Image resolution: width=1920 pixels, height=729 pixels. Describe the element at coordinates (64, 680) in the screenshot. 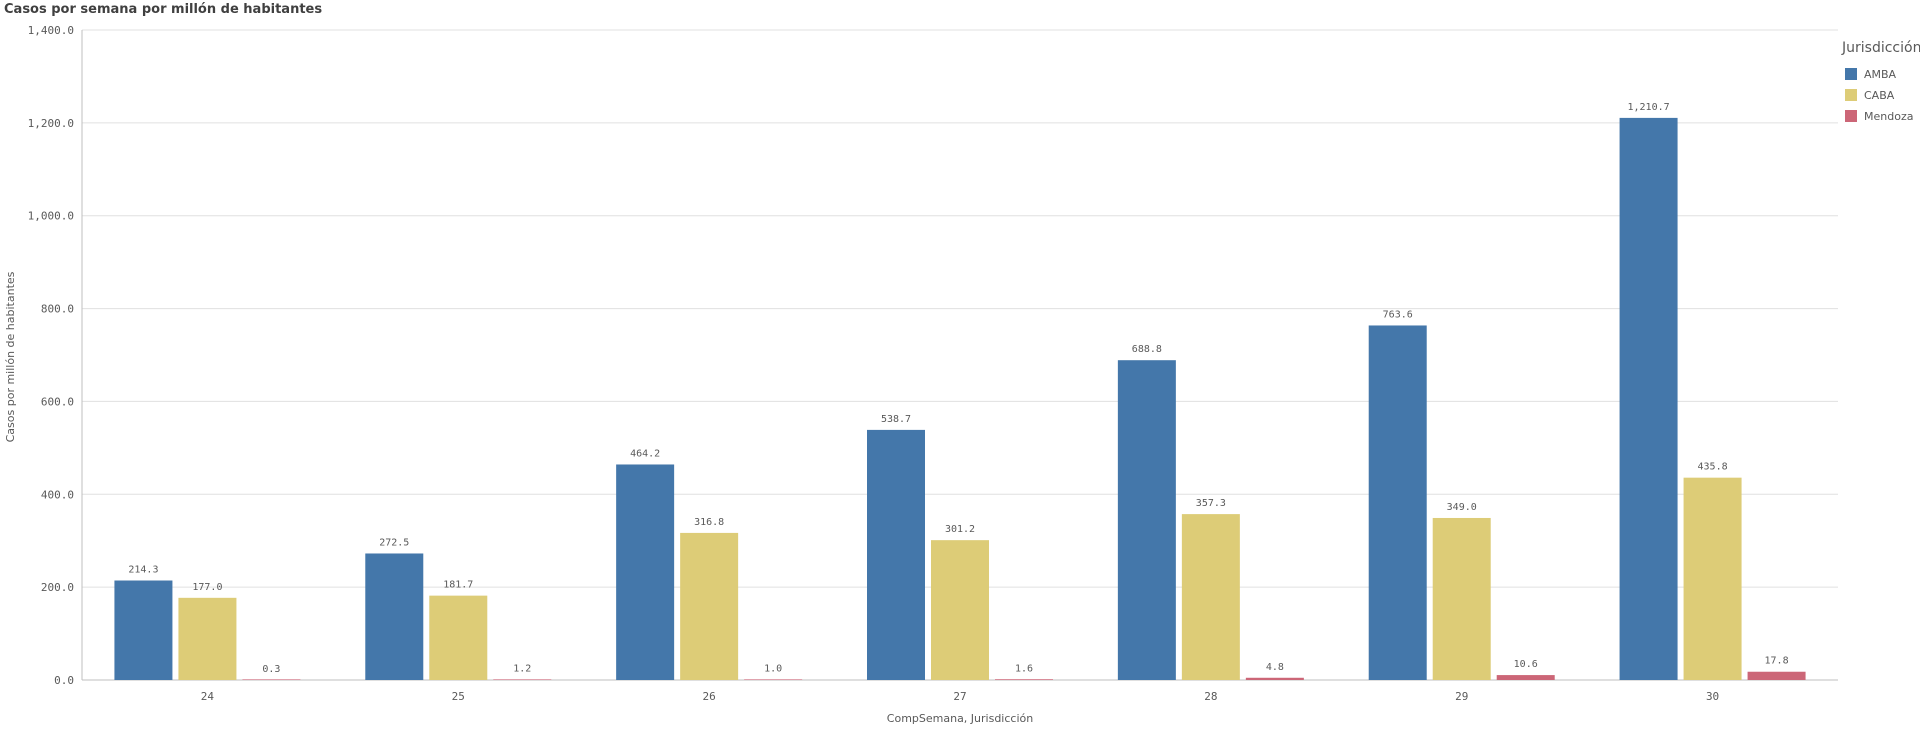

I see `y-tick-label: 0.0` at that location.